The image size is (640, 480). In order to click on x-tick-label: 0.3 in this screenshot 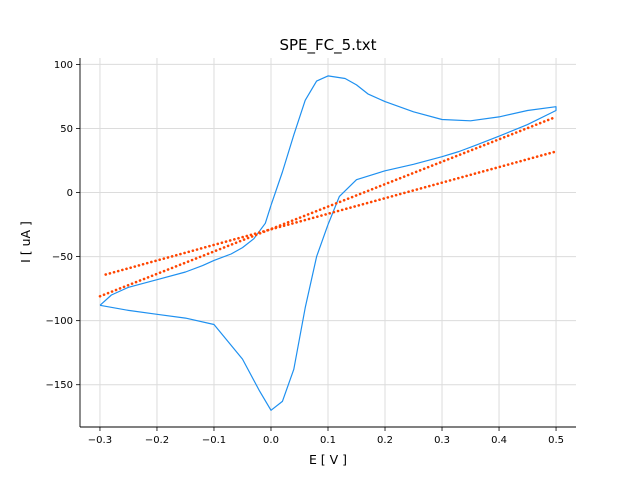, I will do `click(442, 440)`.